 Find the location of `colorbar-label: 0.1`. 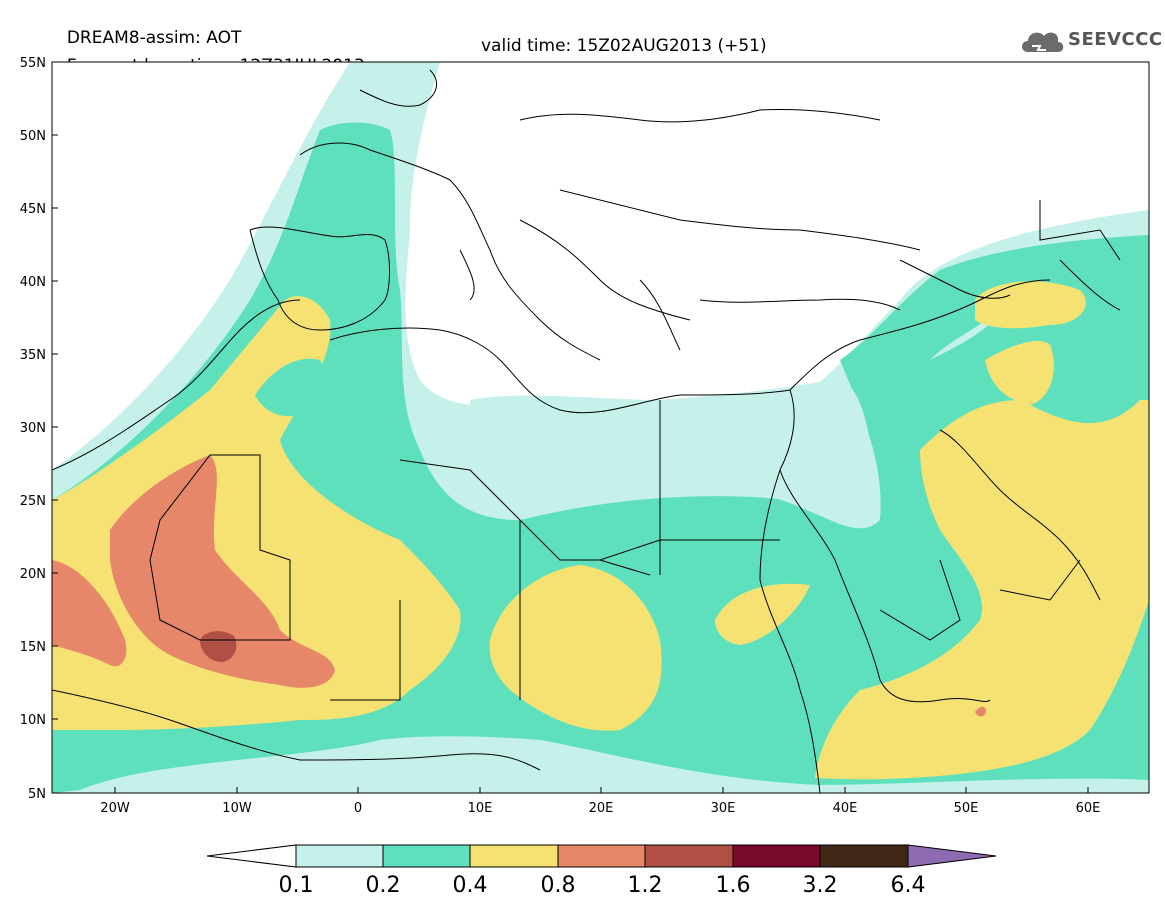

colorbar-label: 0.1 is located at coordinates (296, 885).